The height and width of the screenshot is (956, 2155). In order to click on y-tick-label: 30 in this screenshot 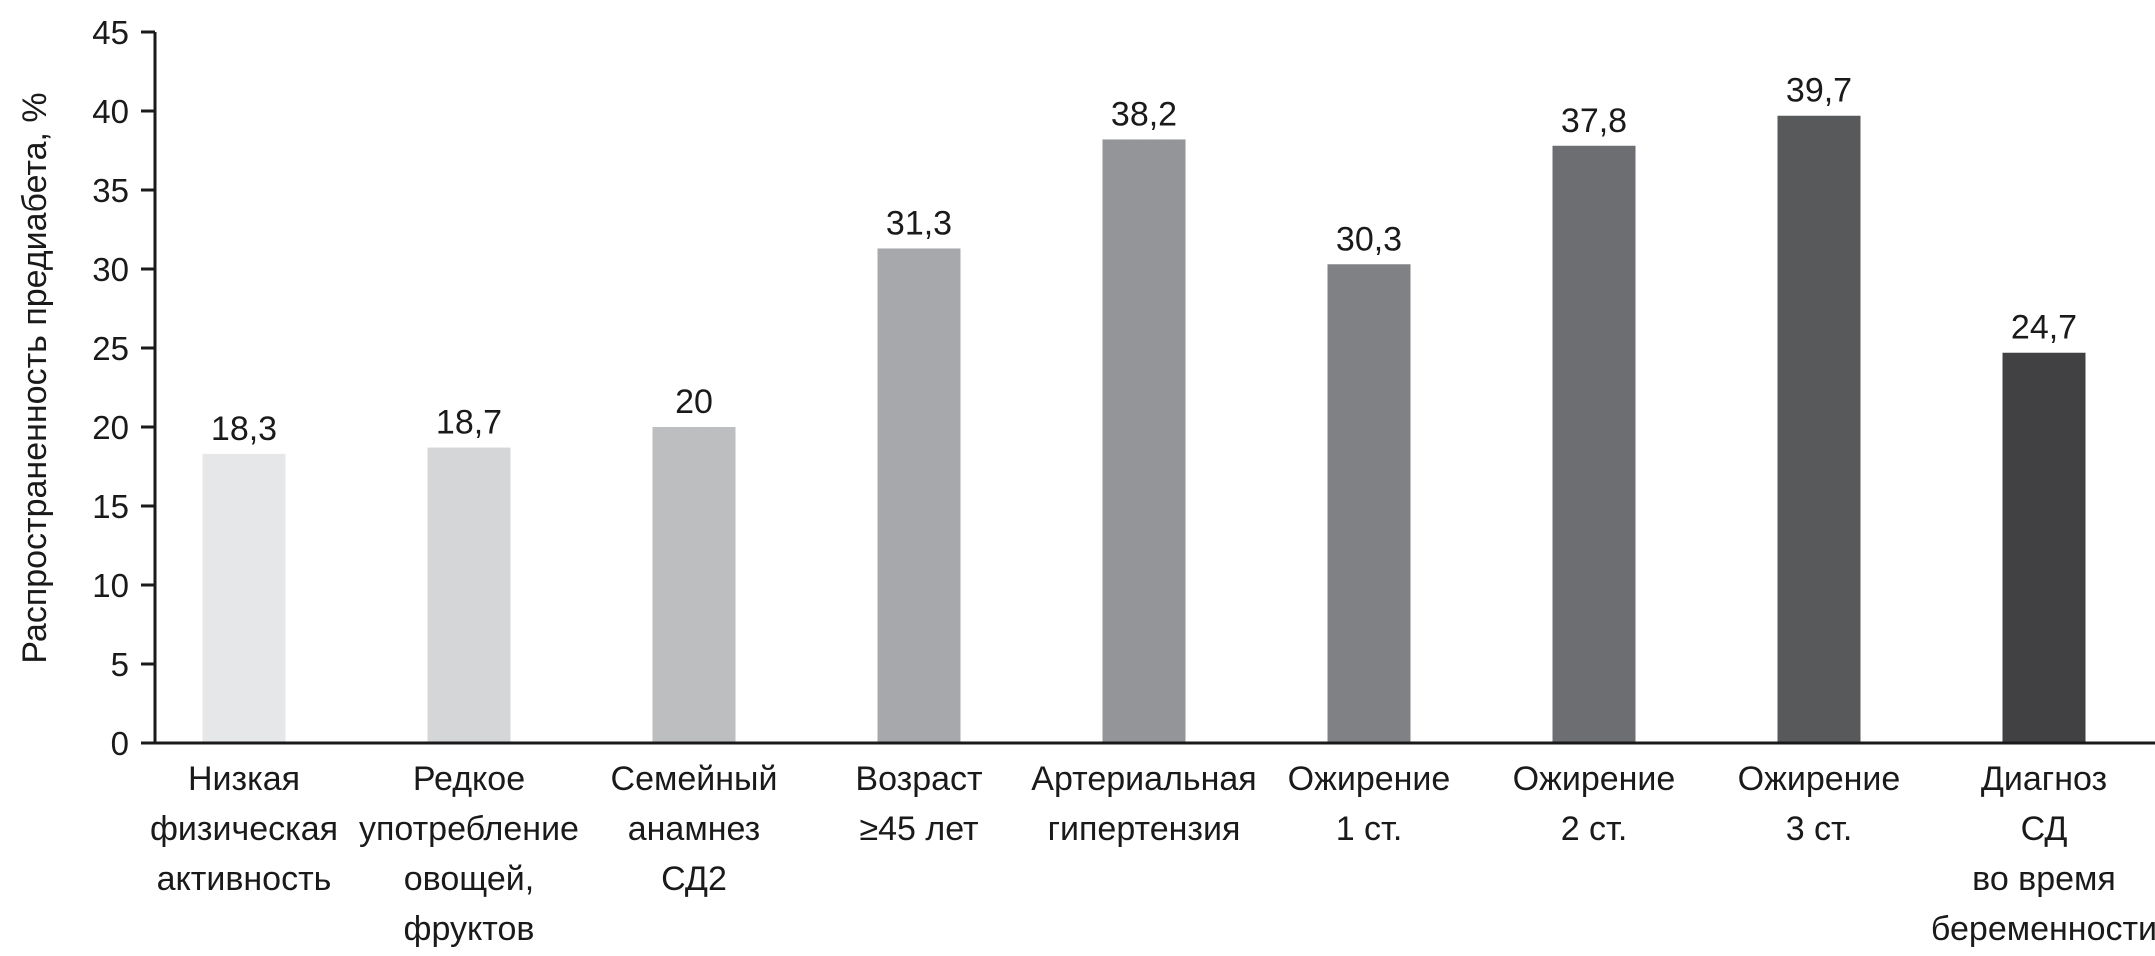, I will do `click(110, 269)`.